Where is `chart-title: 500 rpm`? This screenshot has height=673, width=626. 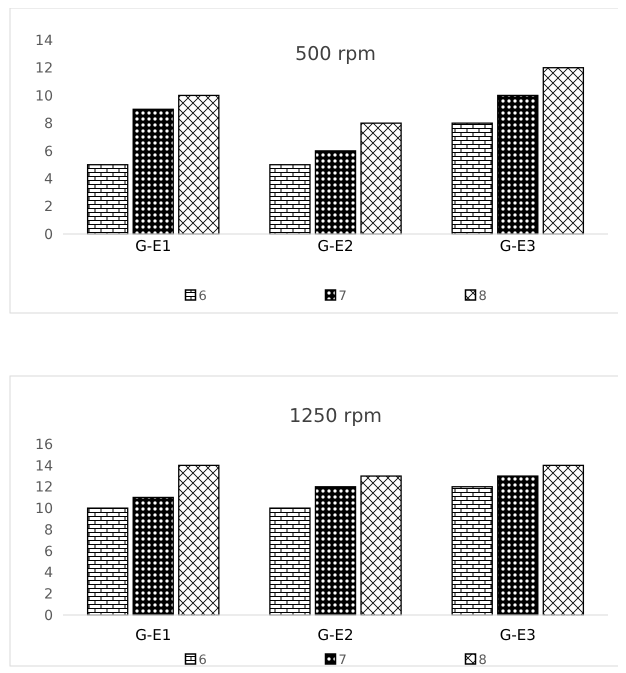
chart-title: 500 rpm is located at coordinates (335, 54).